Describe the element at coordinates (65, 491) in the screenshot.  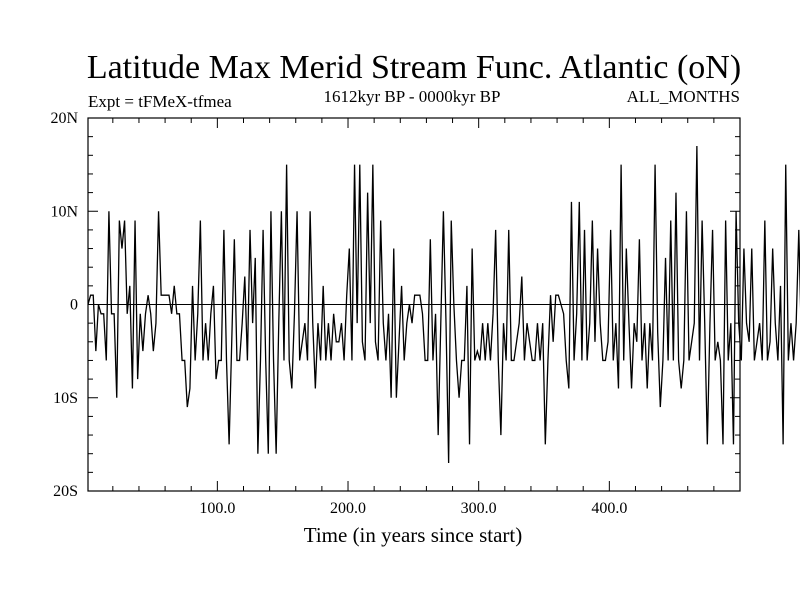
I see `y-tick-label: 20S` at that location.